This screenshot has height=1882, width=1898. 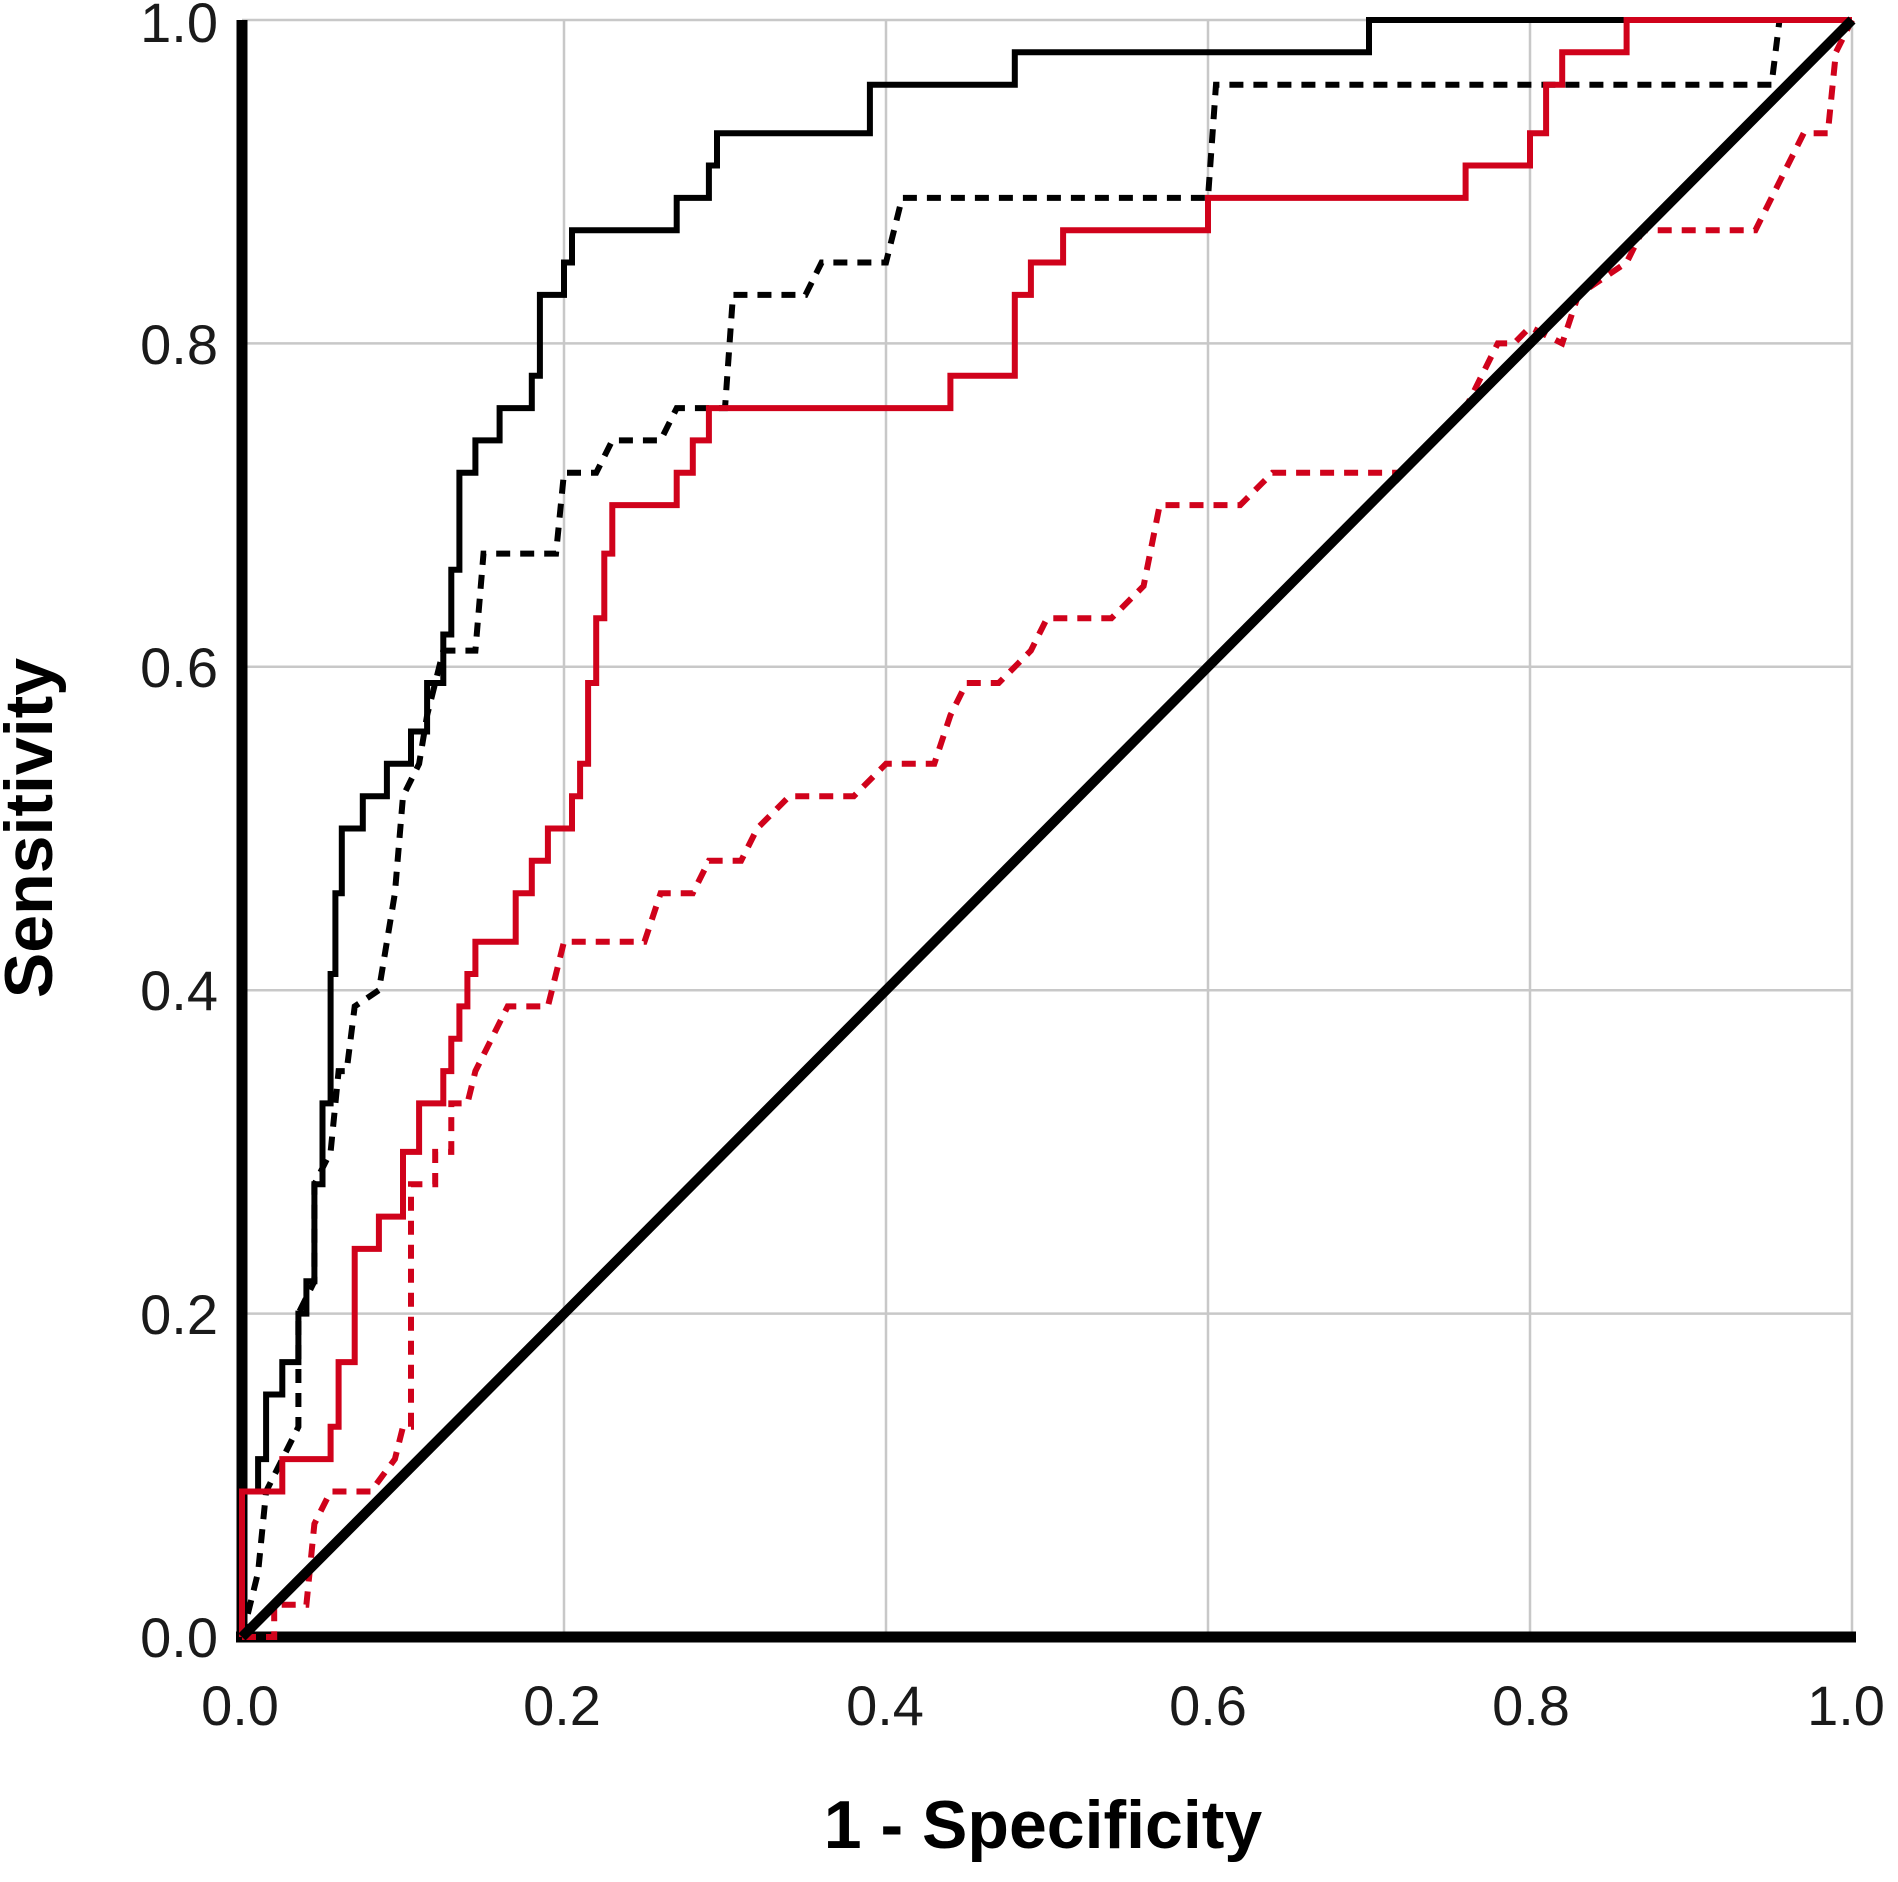 I want to click on y-tick-label: 0.2, so click(x=179, y=1314).